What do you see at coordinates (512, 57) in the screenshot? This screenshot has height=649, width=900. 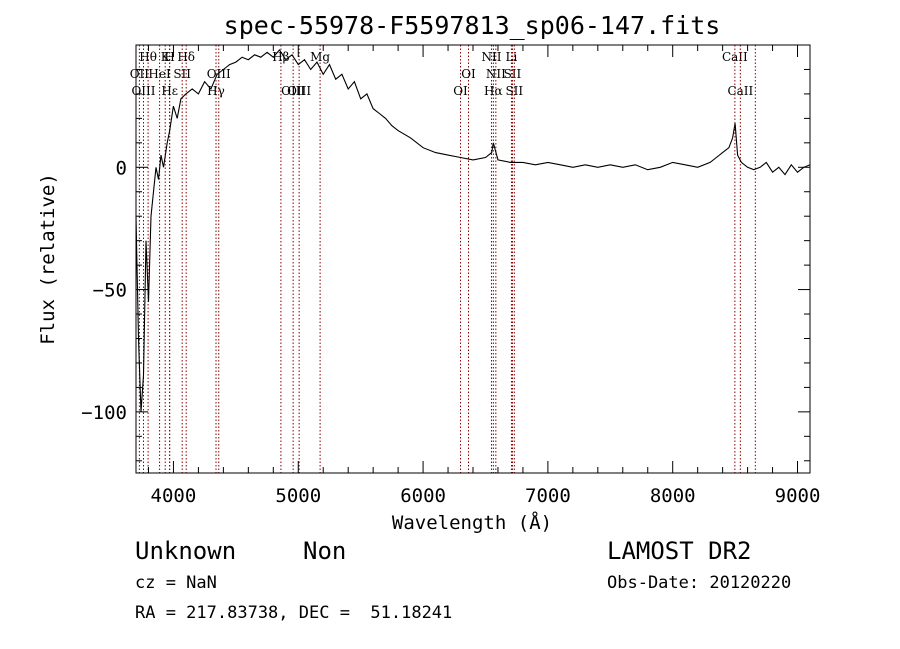 I see `line-marker-label: Li` at bounding box center [512, 57].